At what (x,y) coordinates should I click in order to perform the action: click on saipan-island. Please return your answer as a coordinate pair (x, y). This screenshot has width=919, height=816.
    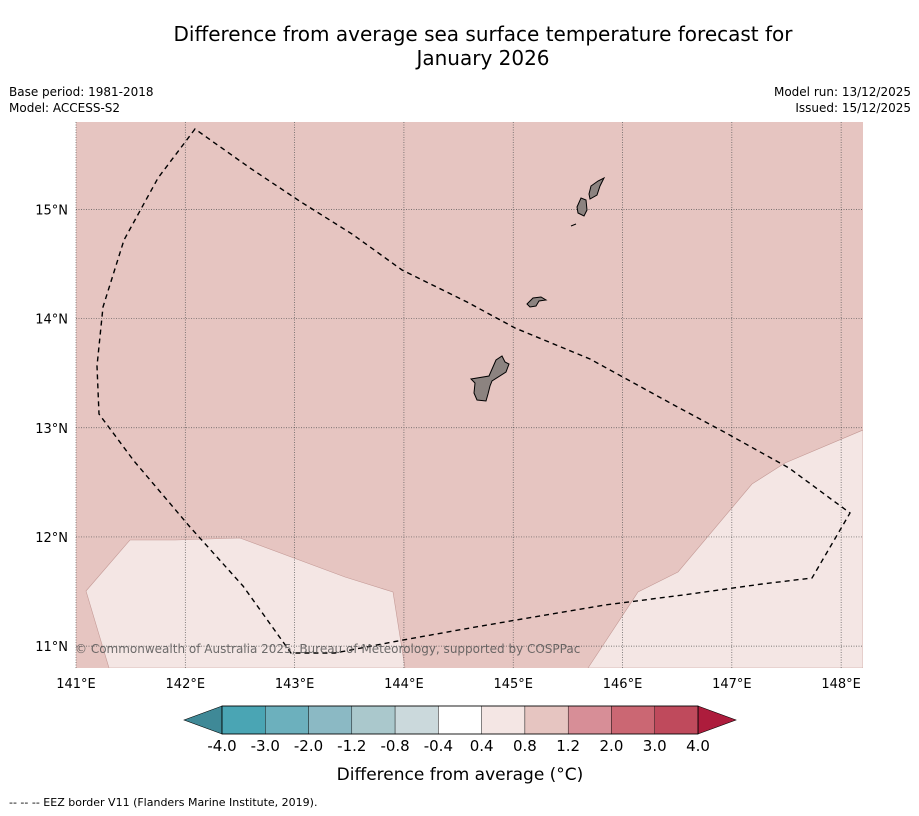
    Looking at the image, I should click on (597, 188).